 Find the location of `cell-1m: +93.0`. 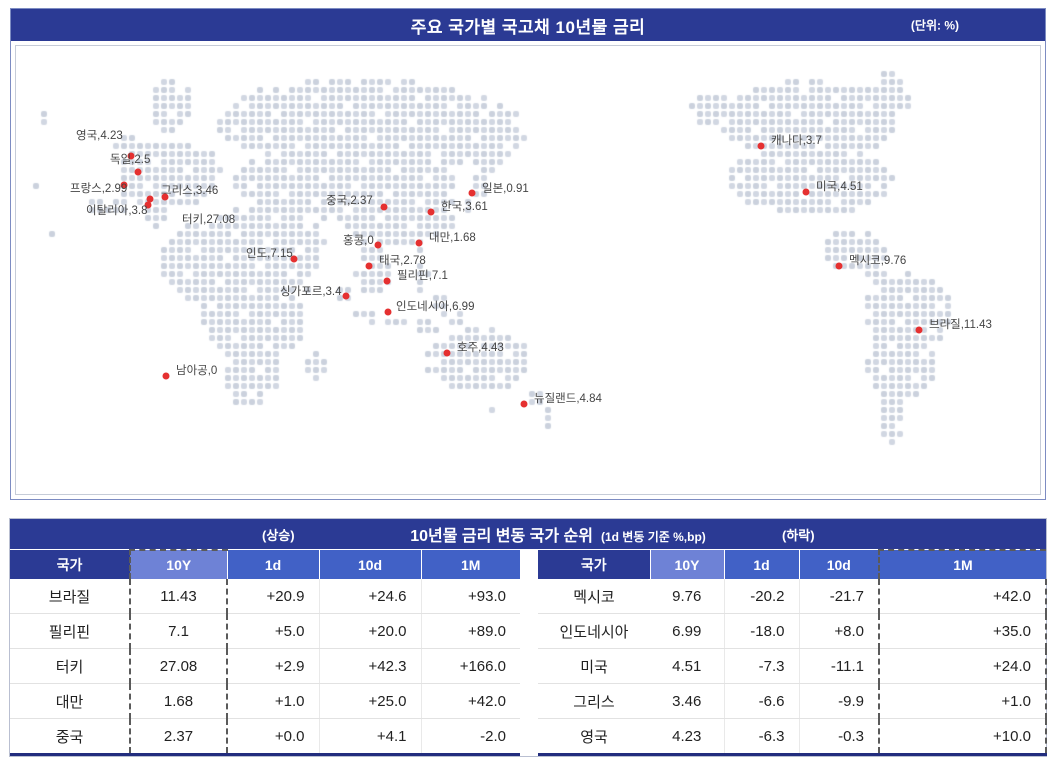

cell-1m: +93.0 is located at coordinates (470, 596).